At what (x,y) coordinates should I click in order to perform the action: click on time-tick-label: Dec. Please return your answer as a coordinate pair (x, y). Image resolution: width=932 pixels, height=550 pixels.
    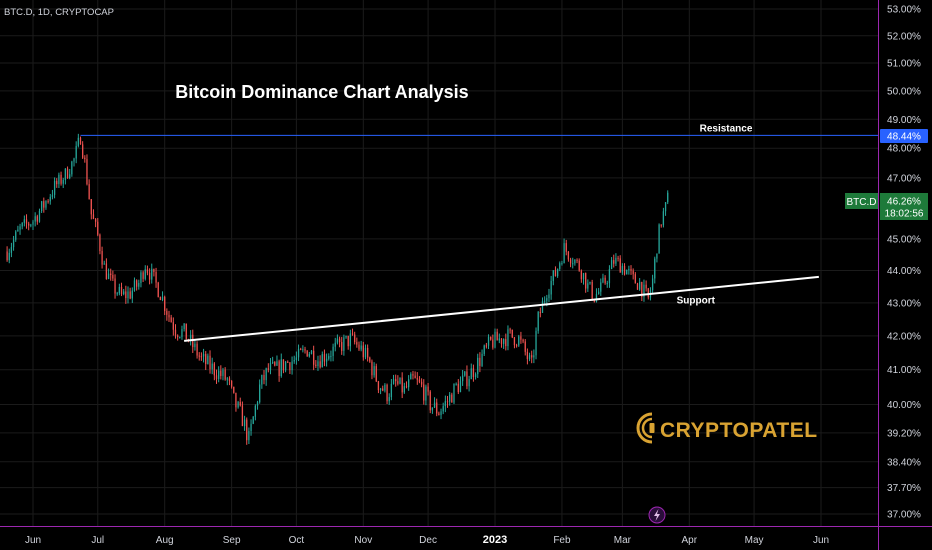
    Looking at the image, I should click on (428, 540).